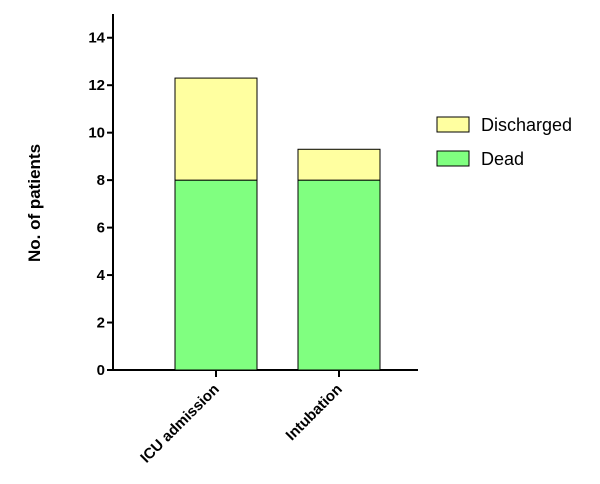 Image resolution: width=600 pixels, height=484 pixels. Describe the element at coordinates (101, 275) in the screenshot. I see `y-tick-label: 4` at that location.